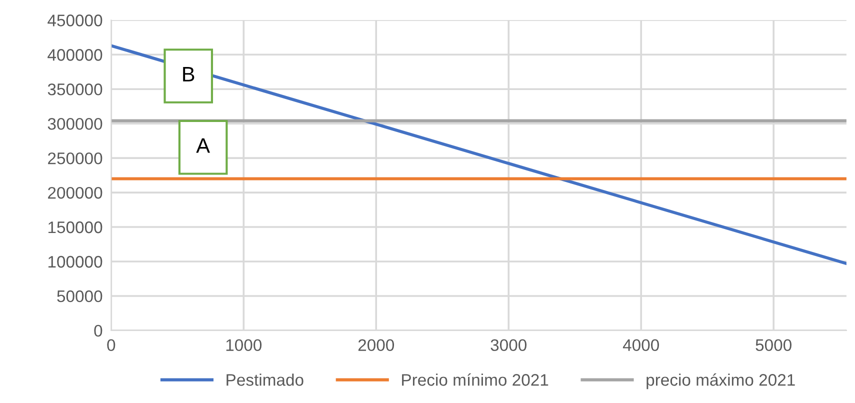 The image size is (855, 403). I want to click on y-tick-label: 150000, so click(75, 227).